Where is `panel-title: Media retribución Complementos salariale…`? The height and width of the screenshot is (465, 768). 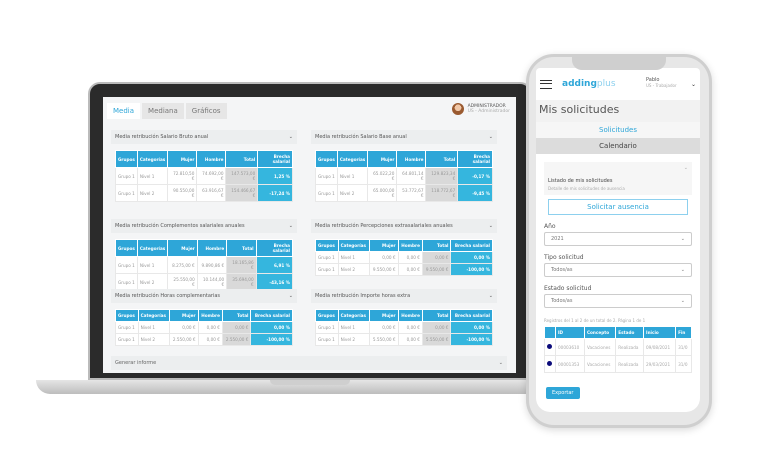 panel-title: Media retribución Complementos salariale… is located at coordinates (180, 226).